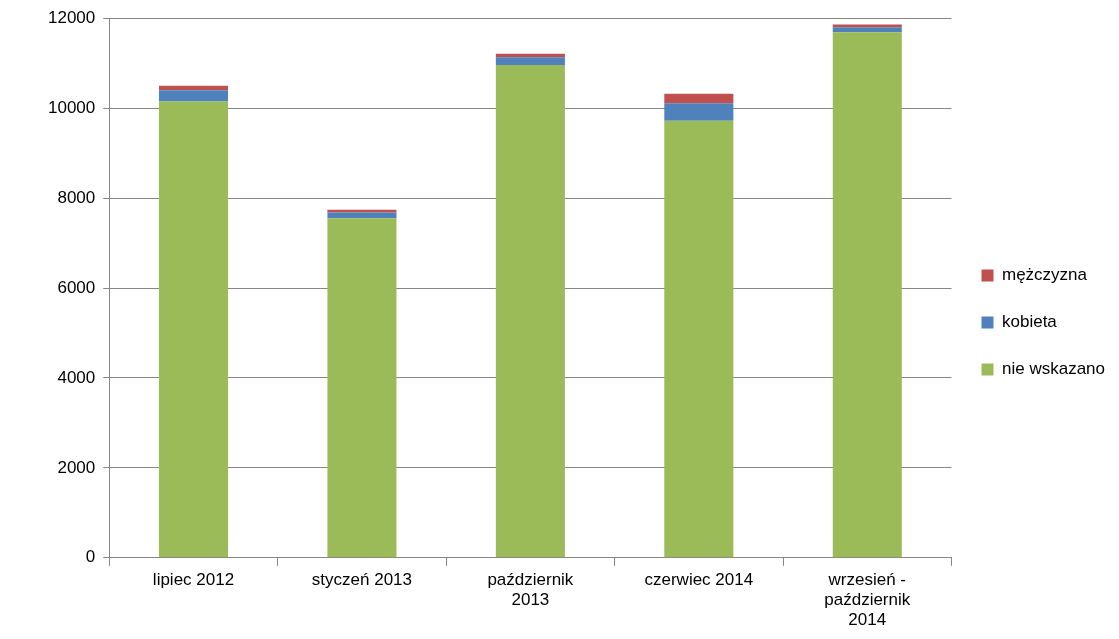 This screenshot has width=1119, height=639. I want to click on legend-label: nie wskazano, so click(1054, 369).